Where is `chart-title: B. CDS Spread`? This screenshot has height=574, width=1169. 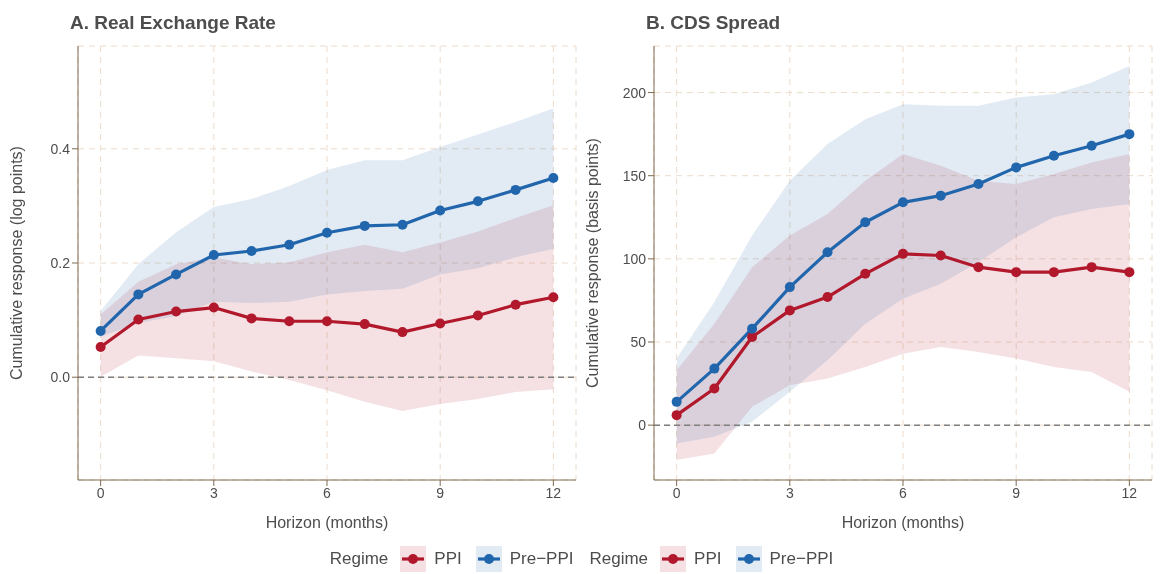
chart-title: B. CDS Spread is located at coordinates (713, 23).